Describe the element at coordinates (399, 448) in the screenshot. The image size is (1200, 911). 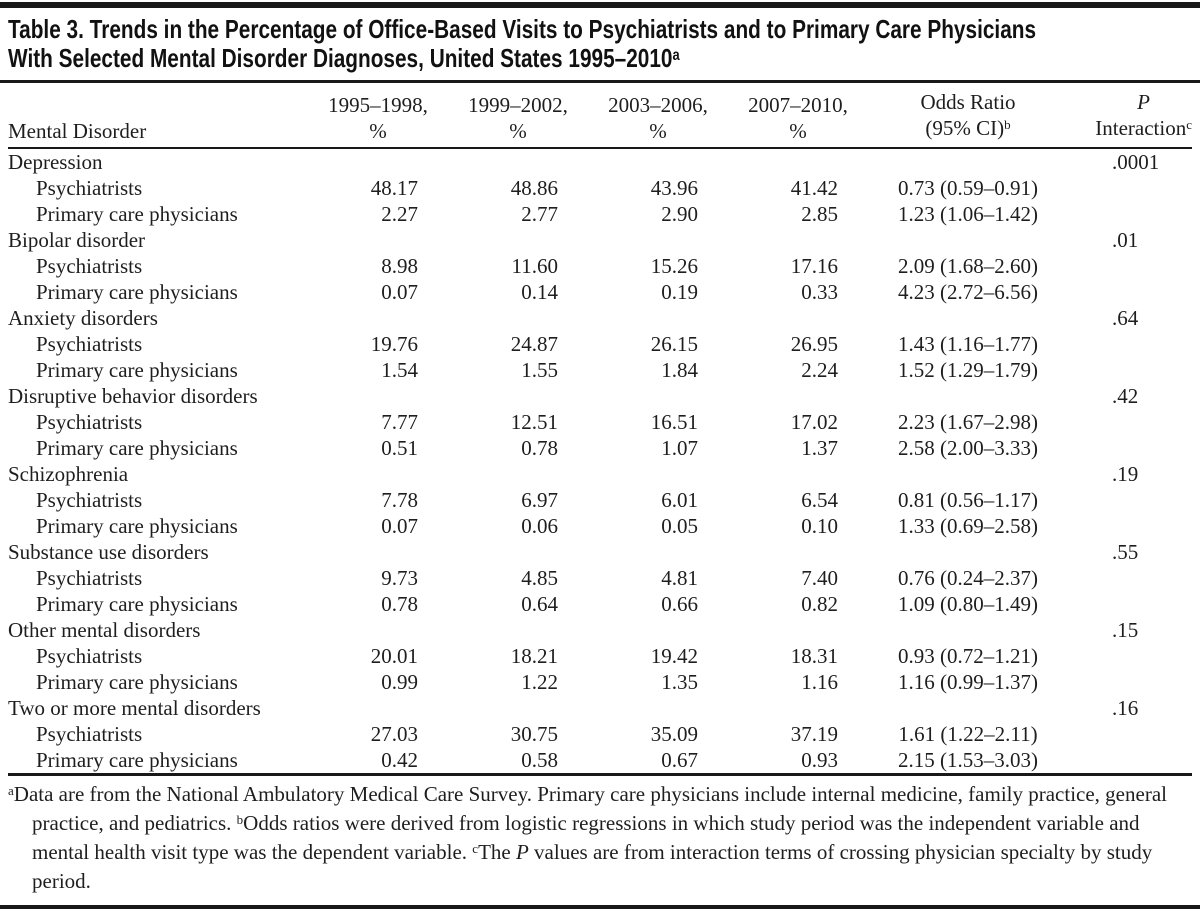
I see `pct-value: 0.51` at that location.